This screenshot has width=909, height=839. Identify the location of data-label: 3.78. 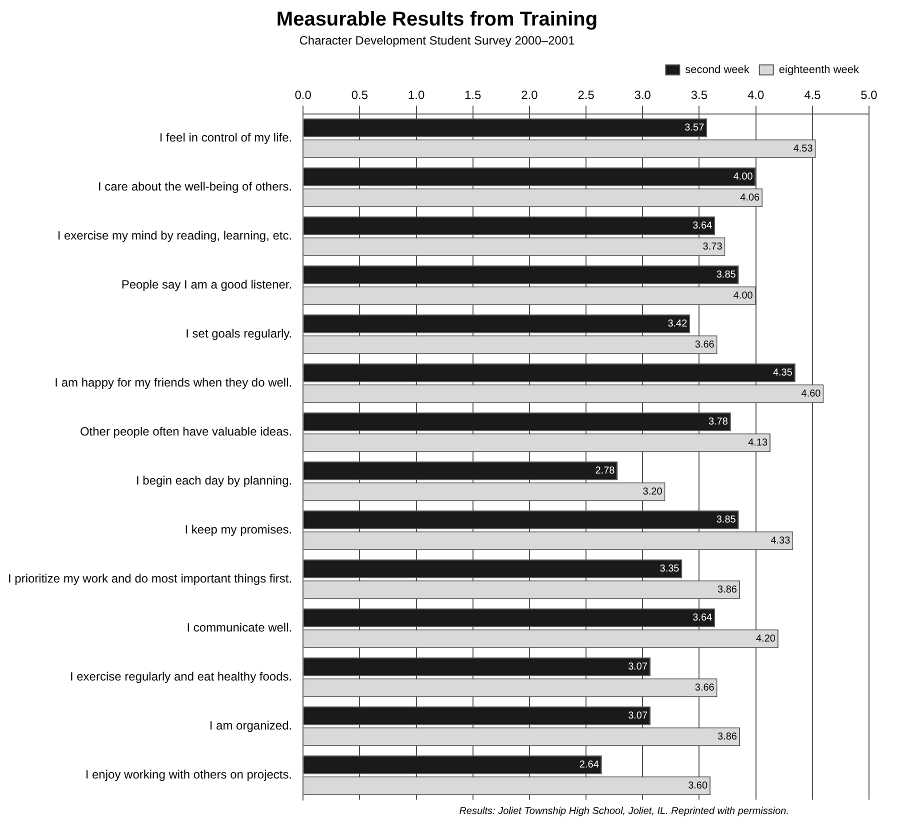
(718, 422).